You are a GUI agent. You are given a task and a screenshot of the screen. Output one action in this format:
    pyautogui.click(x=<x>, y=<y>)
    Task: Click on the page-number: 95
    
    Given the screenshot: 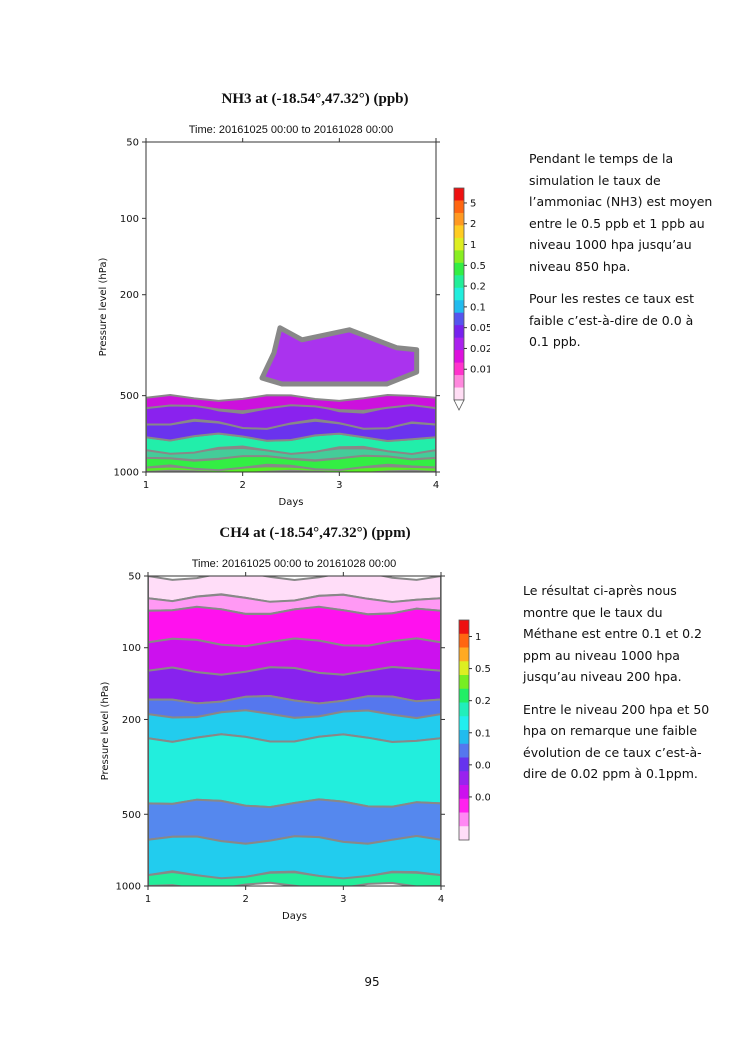 What is the action you would take?
    pyautogui.click(x=372, y=982)
    